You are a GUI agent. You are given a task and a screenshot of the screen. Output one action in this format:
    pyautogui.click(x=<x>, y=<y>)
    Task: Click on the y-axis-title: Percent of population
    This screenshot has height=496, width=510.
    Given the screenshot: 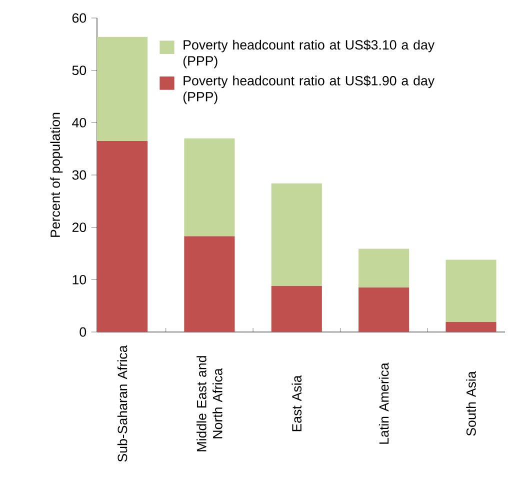 What is the action you would take?
    pyautogui.click(x=56, y=174)
    